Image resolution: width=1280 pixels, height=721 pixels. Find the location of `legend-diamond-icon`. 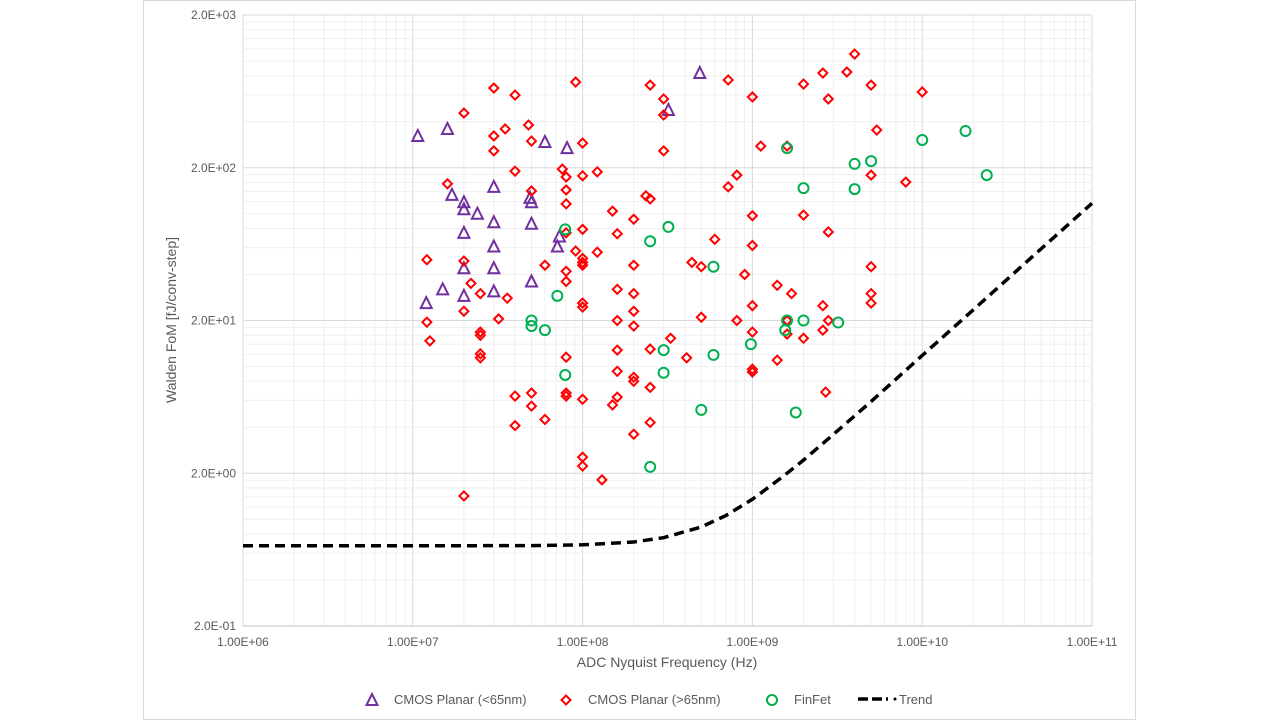

legend-diamond-icon is located at coordinates (566, 700).